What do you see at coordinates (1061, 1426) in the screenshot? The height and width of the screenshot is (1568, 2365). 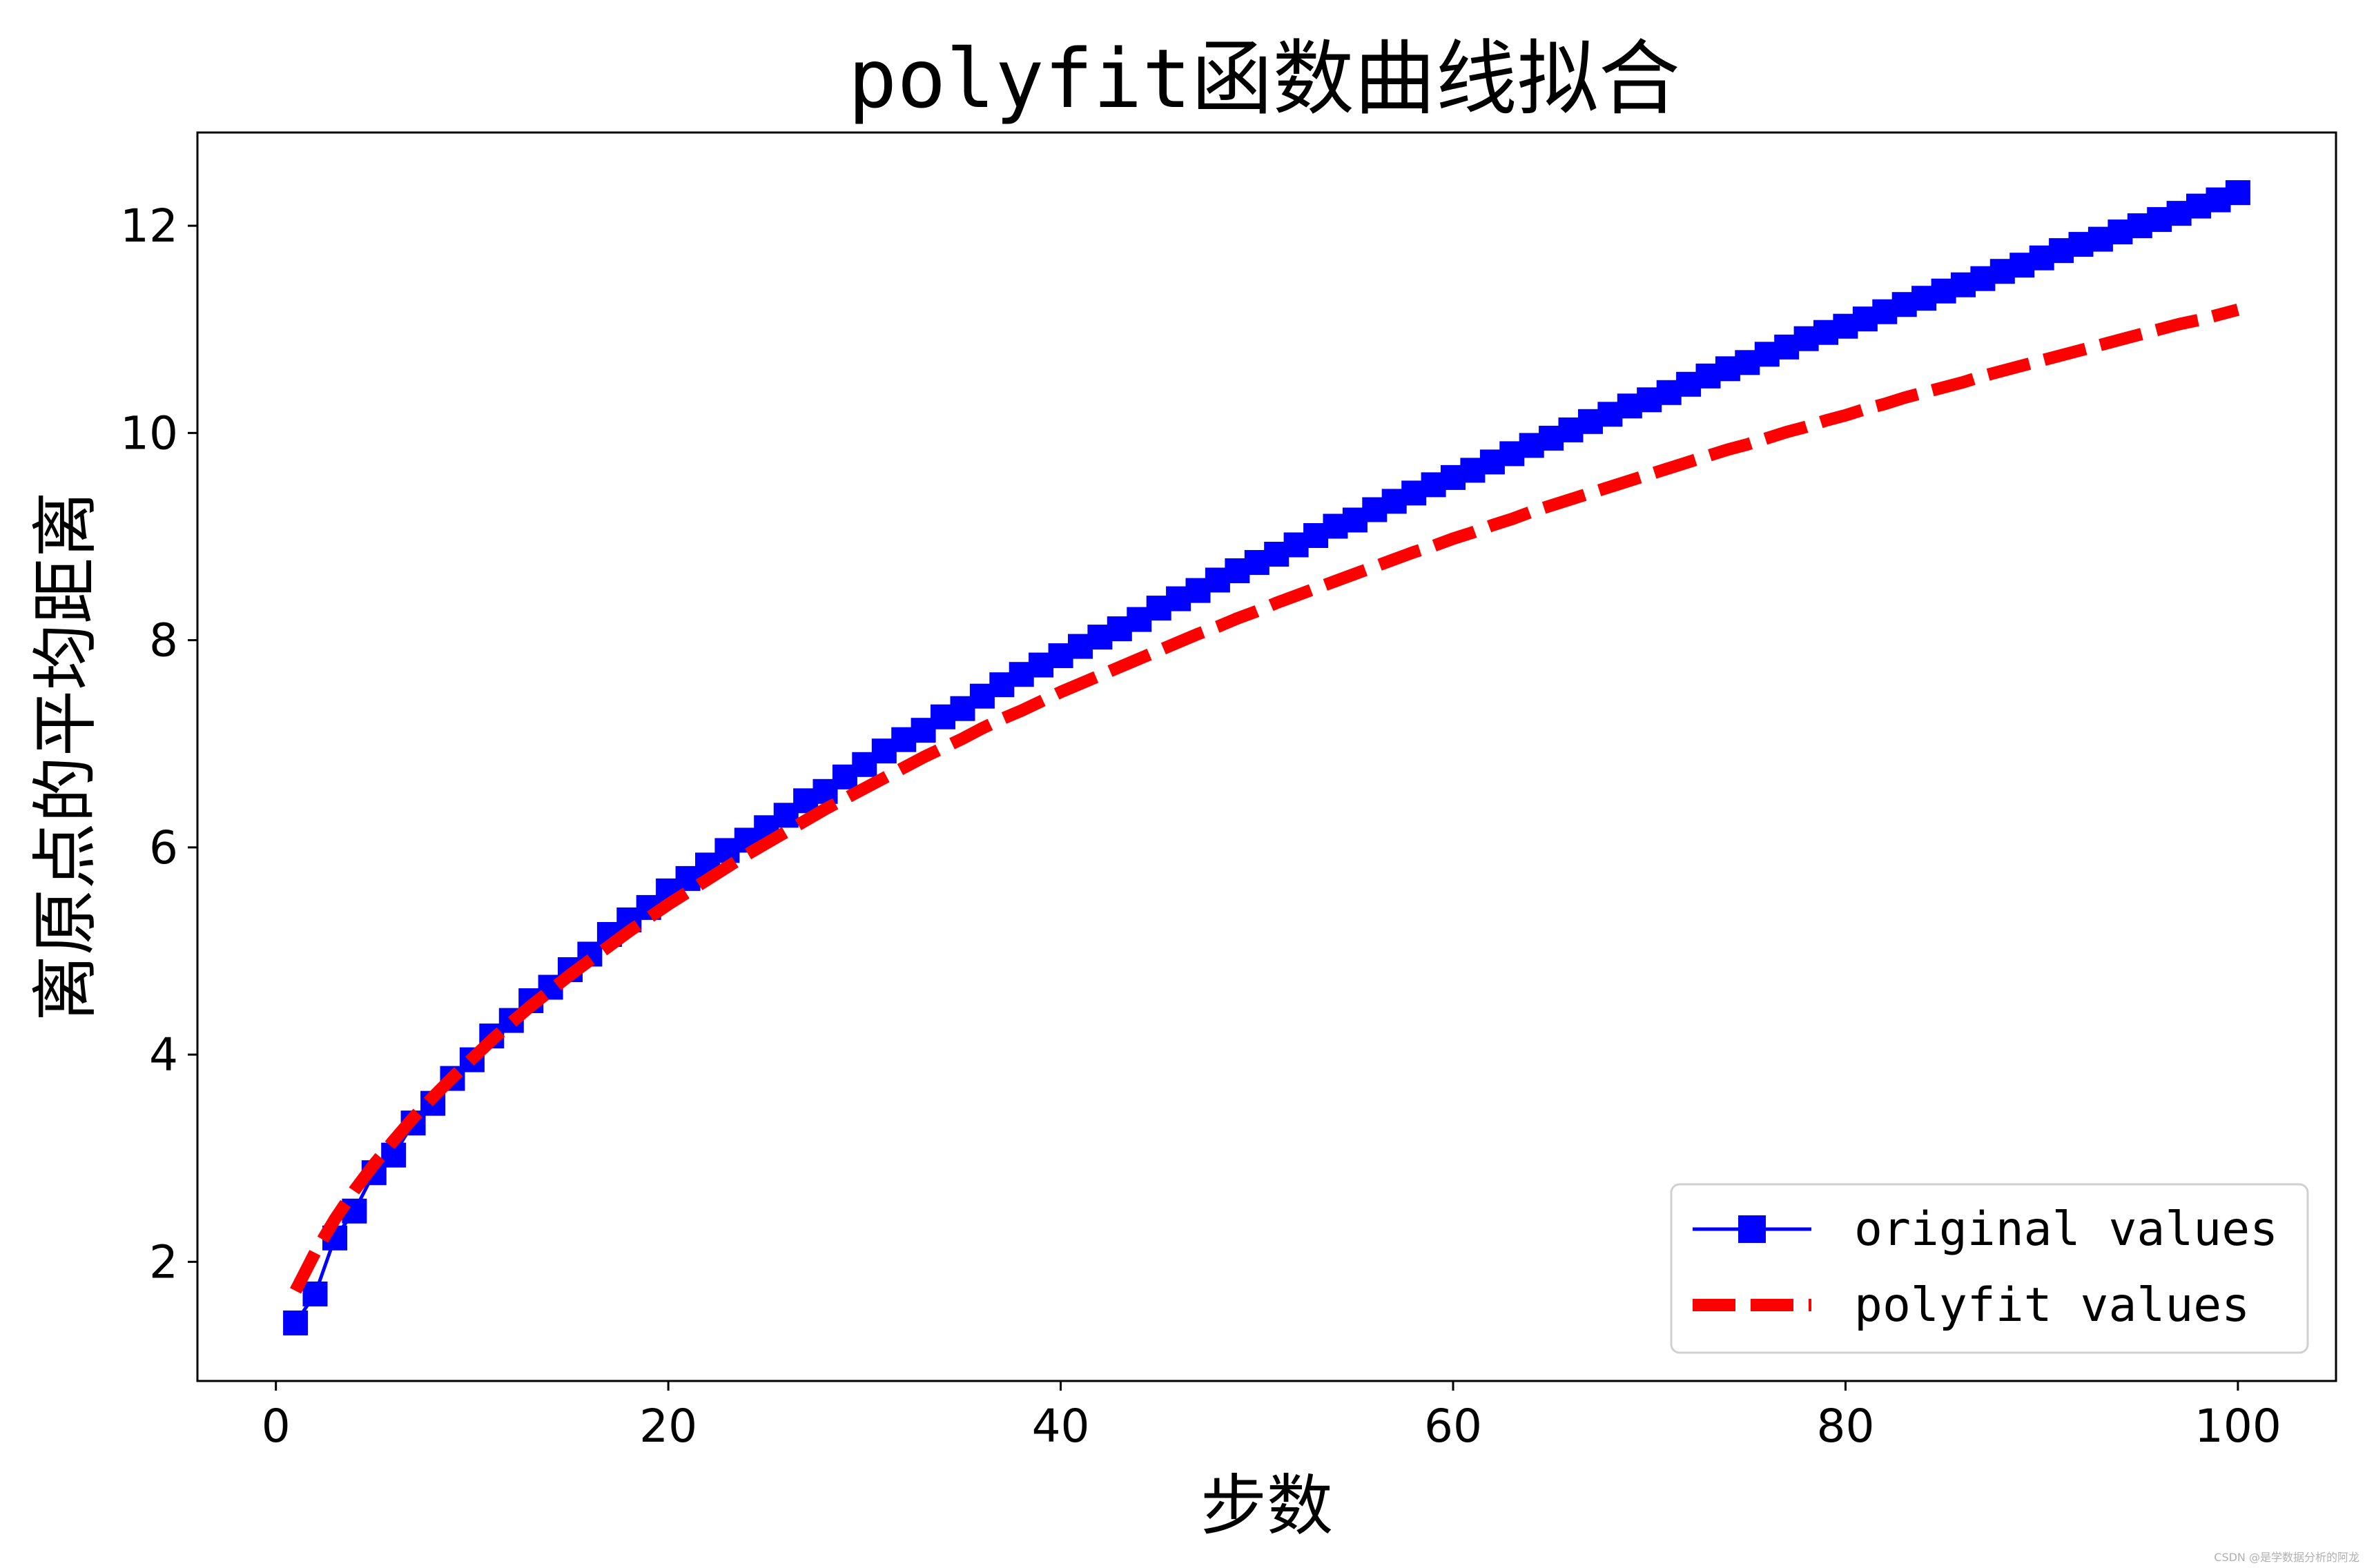 I see `x-tick-label: 40` at bounding box center [1061, 1426].